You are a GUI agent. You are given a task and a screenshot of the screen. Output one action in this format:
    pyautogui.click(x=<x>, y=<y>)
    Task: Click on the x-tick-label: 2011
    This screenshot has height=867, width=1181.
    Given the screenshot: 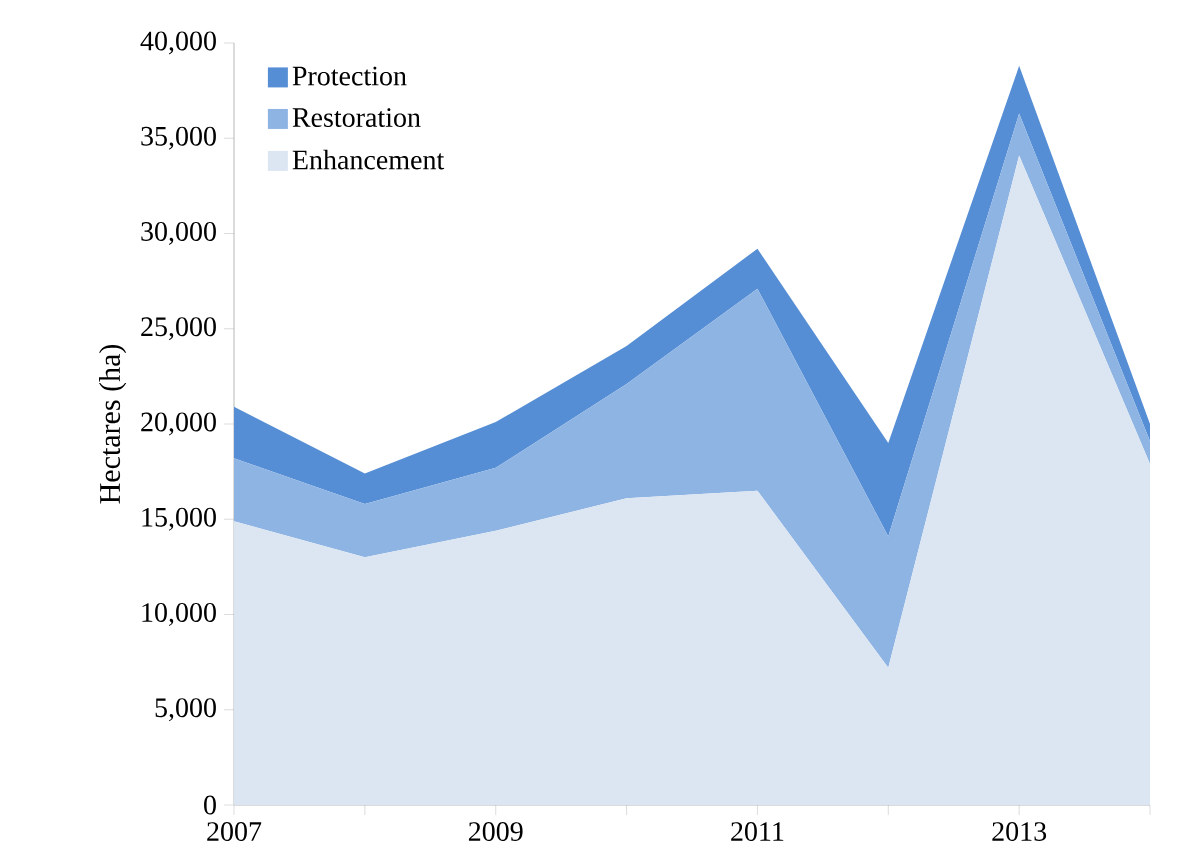 What is the action you would take?
    pyautogui.click(x=757, y=831)
    